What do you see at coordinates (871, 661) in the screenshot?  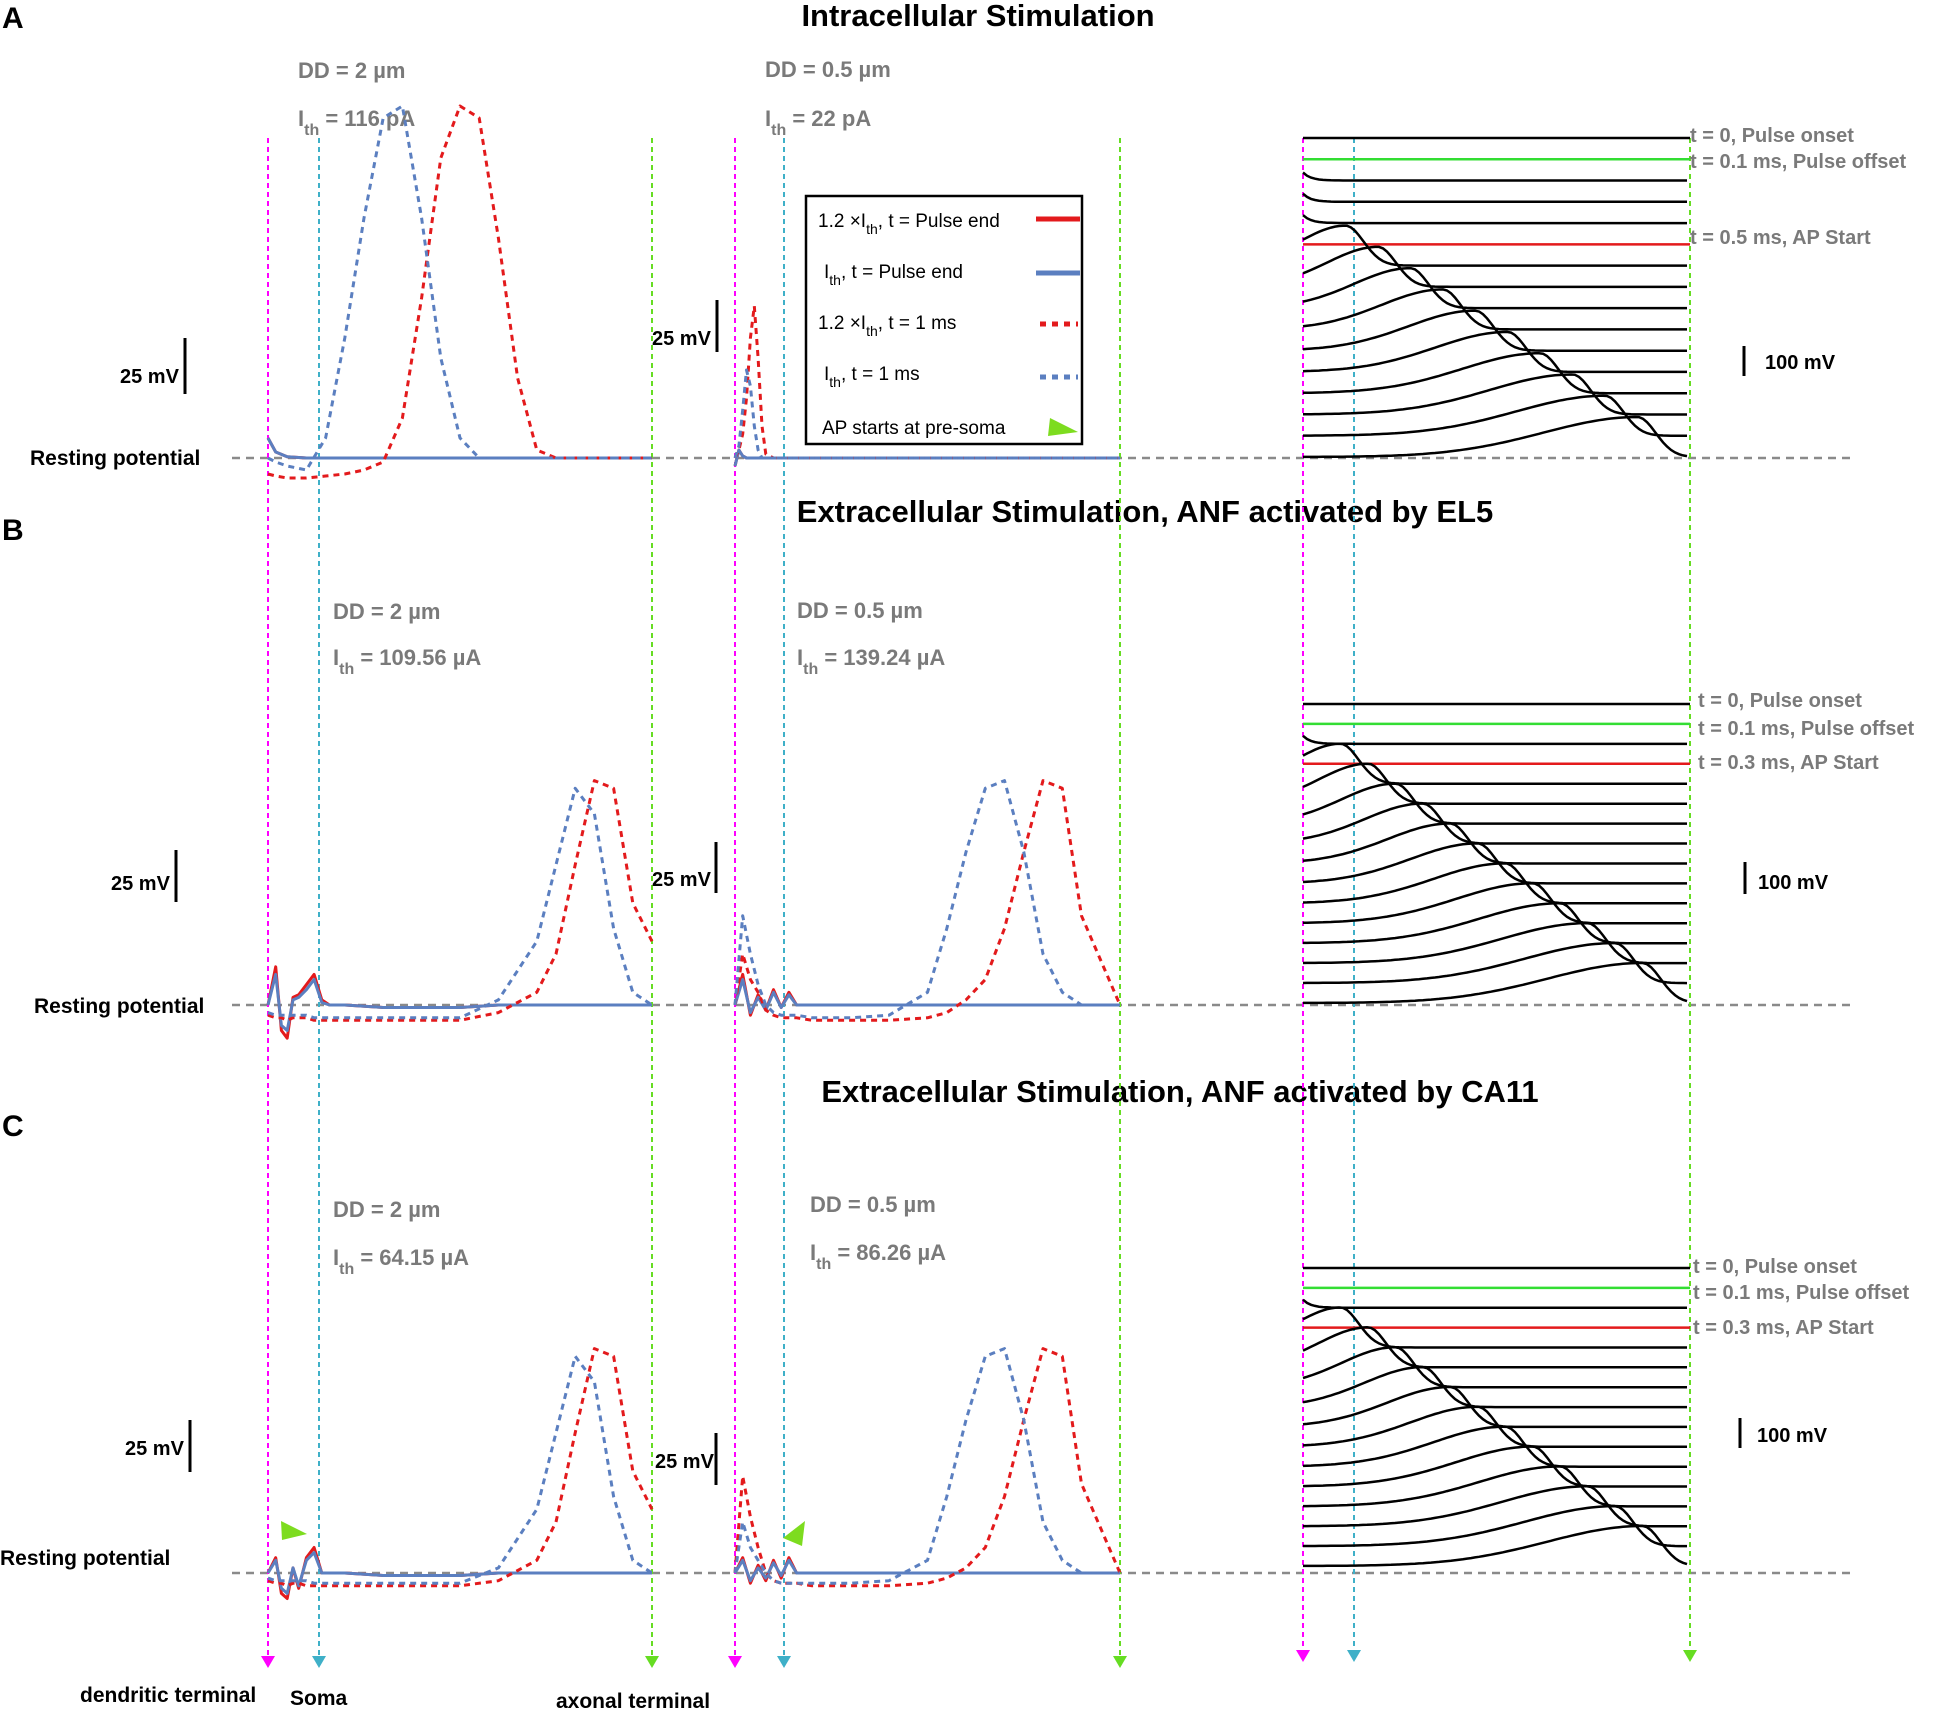 I see `ith-label-b2: Ith = 139.24 µA` at bounding box center [871, 661].